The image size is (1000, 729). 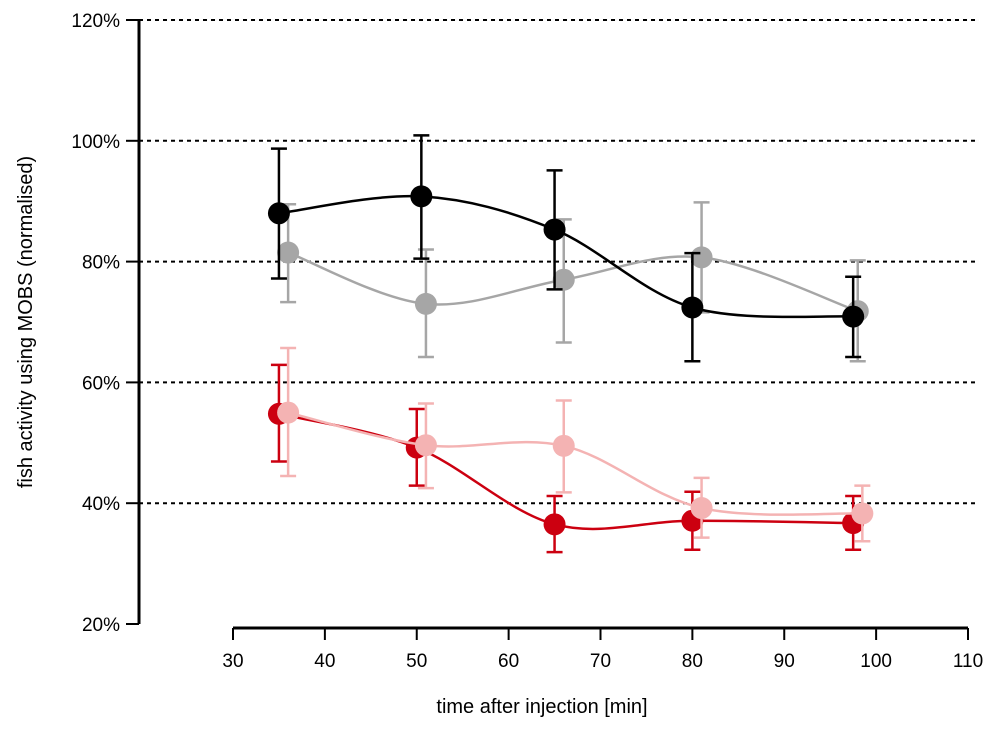 I want to click on y-tick-label: 40%, so click(x=101, y=504).